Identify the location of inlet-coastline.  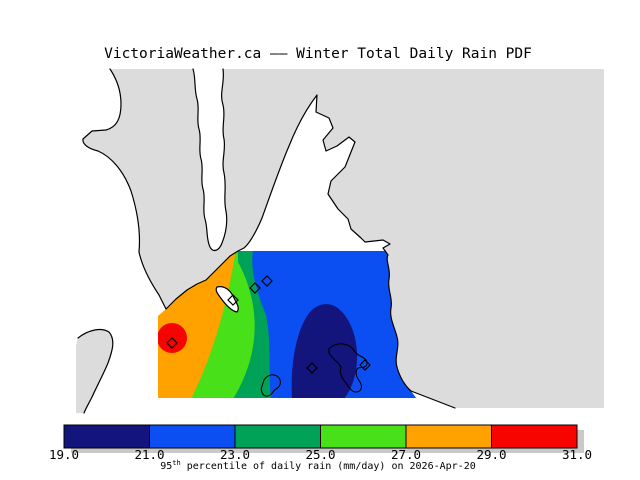
(210, 160).